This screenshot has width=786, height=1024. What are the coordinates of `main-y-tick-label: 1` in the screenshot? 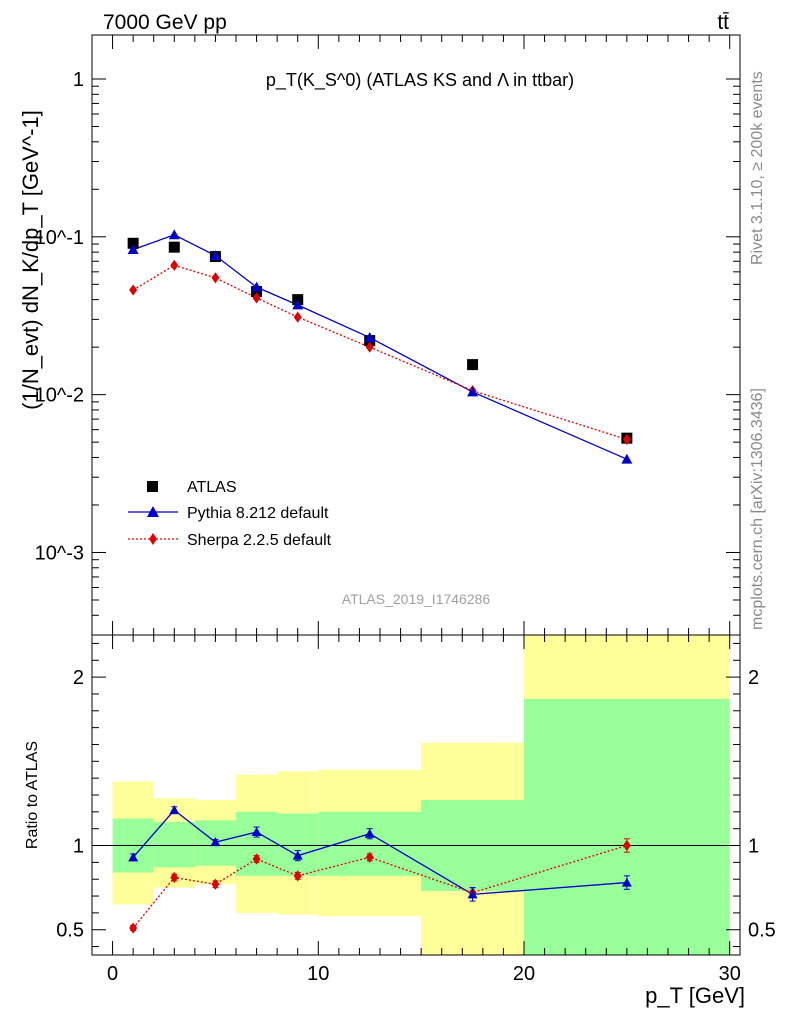 It's located at (78, 80).